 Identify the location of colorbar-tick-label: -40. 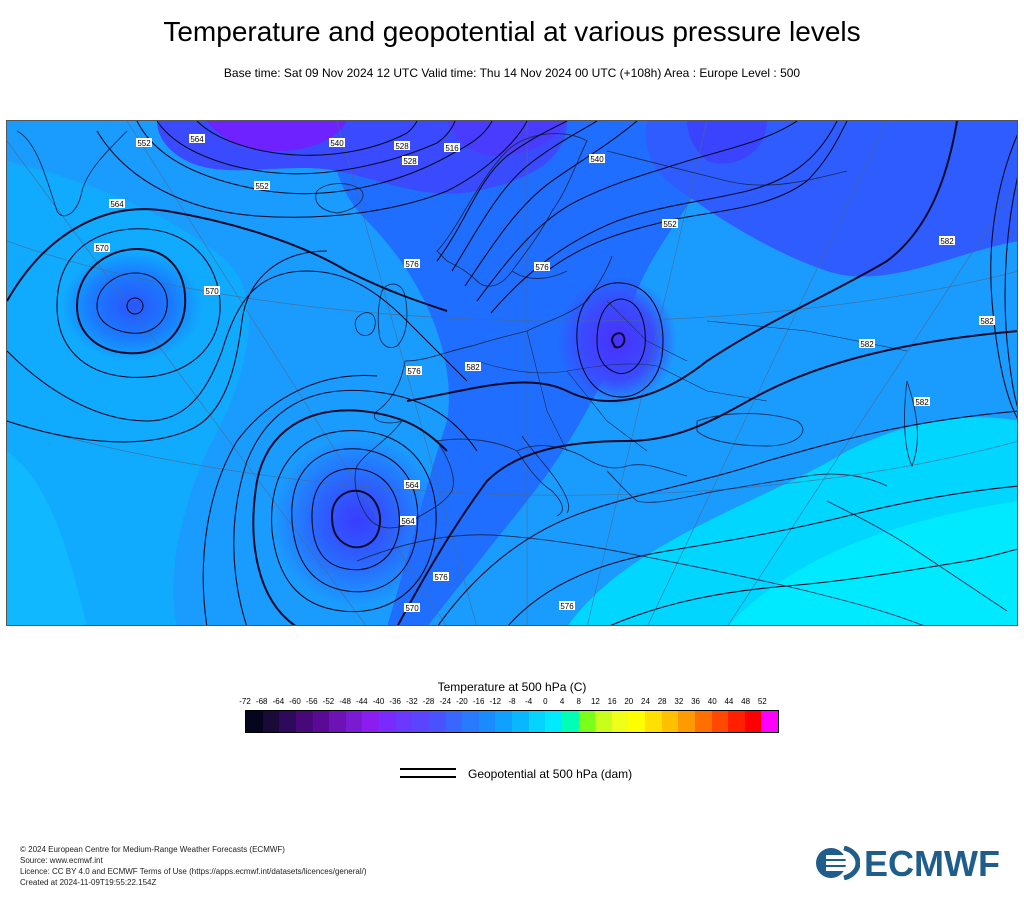
(378, 701).